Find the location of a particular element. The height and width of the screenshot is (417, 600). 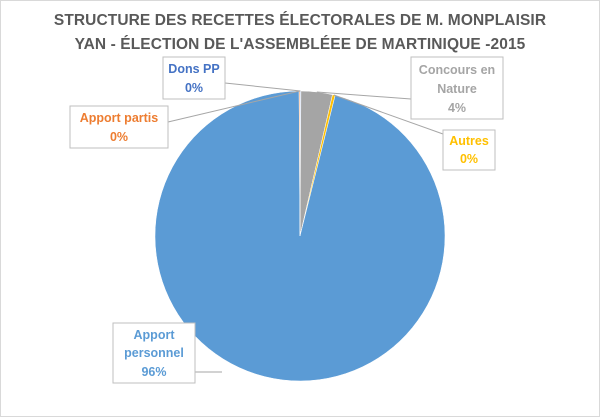

data-label-concours-en-nature: Concours en Nature 4% is located at coordinates (457, 88).